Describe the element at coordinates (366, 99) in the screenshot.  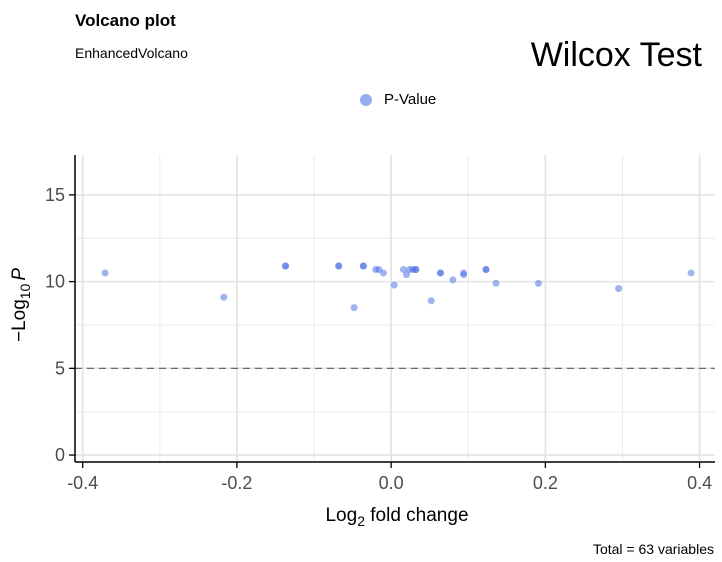
I see `legend-marker` at that location.